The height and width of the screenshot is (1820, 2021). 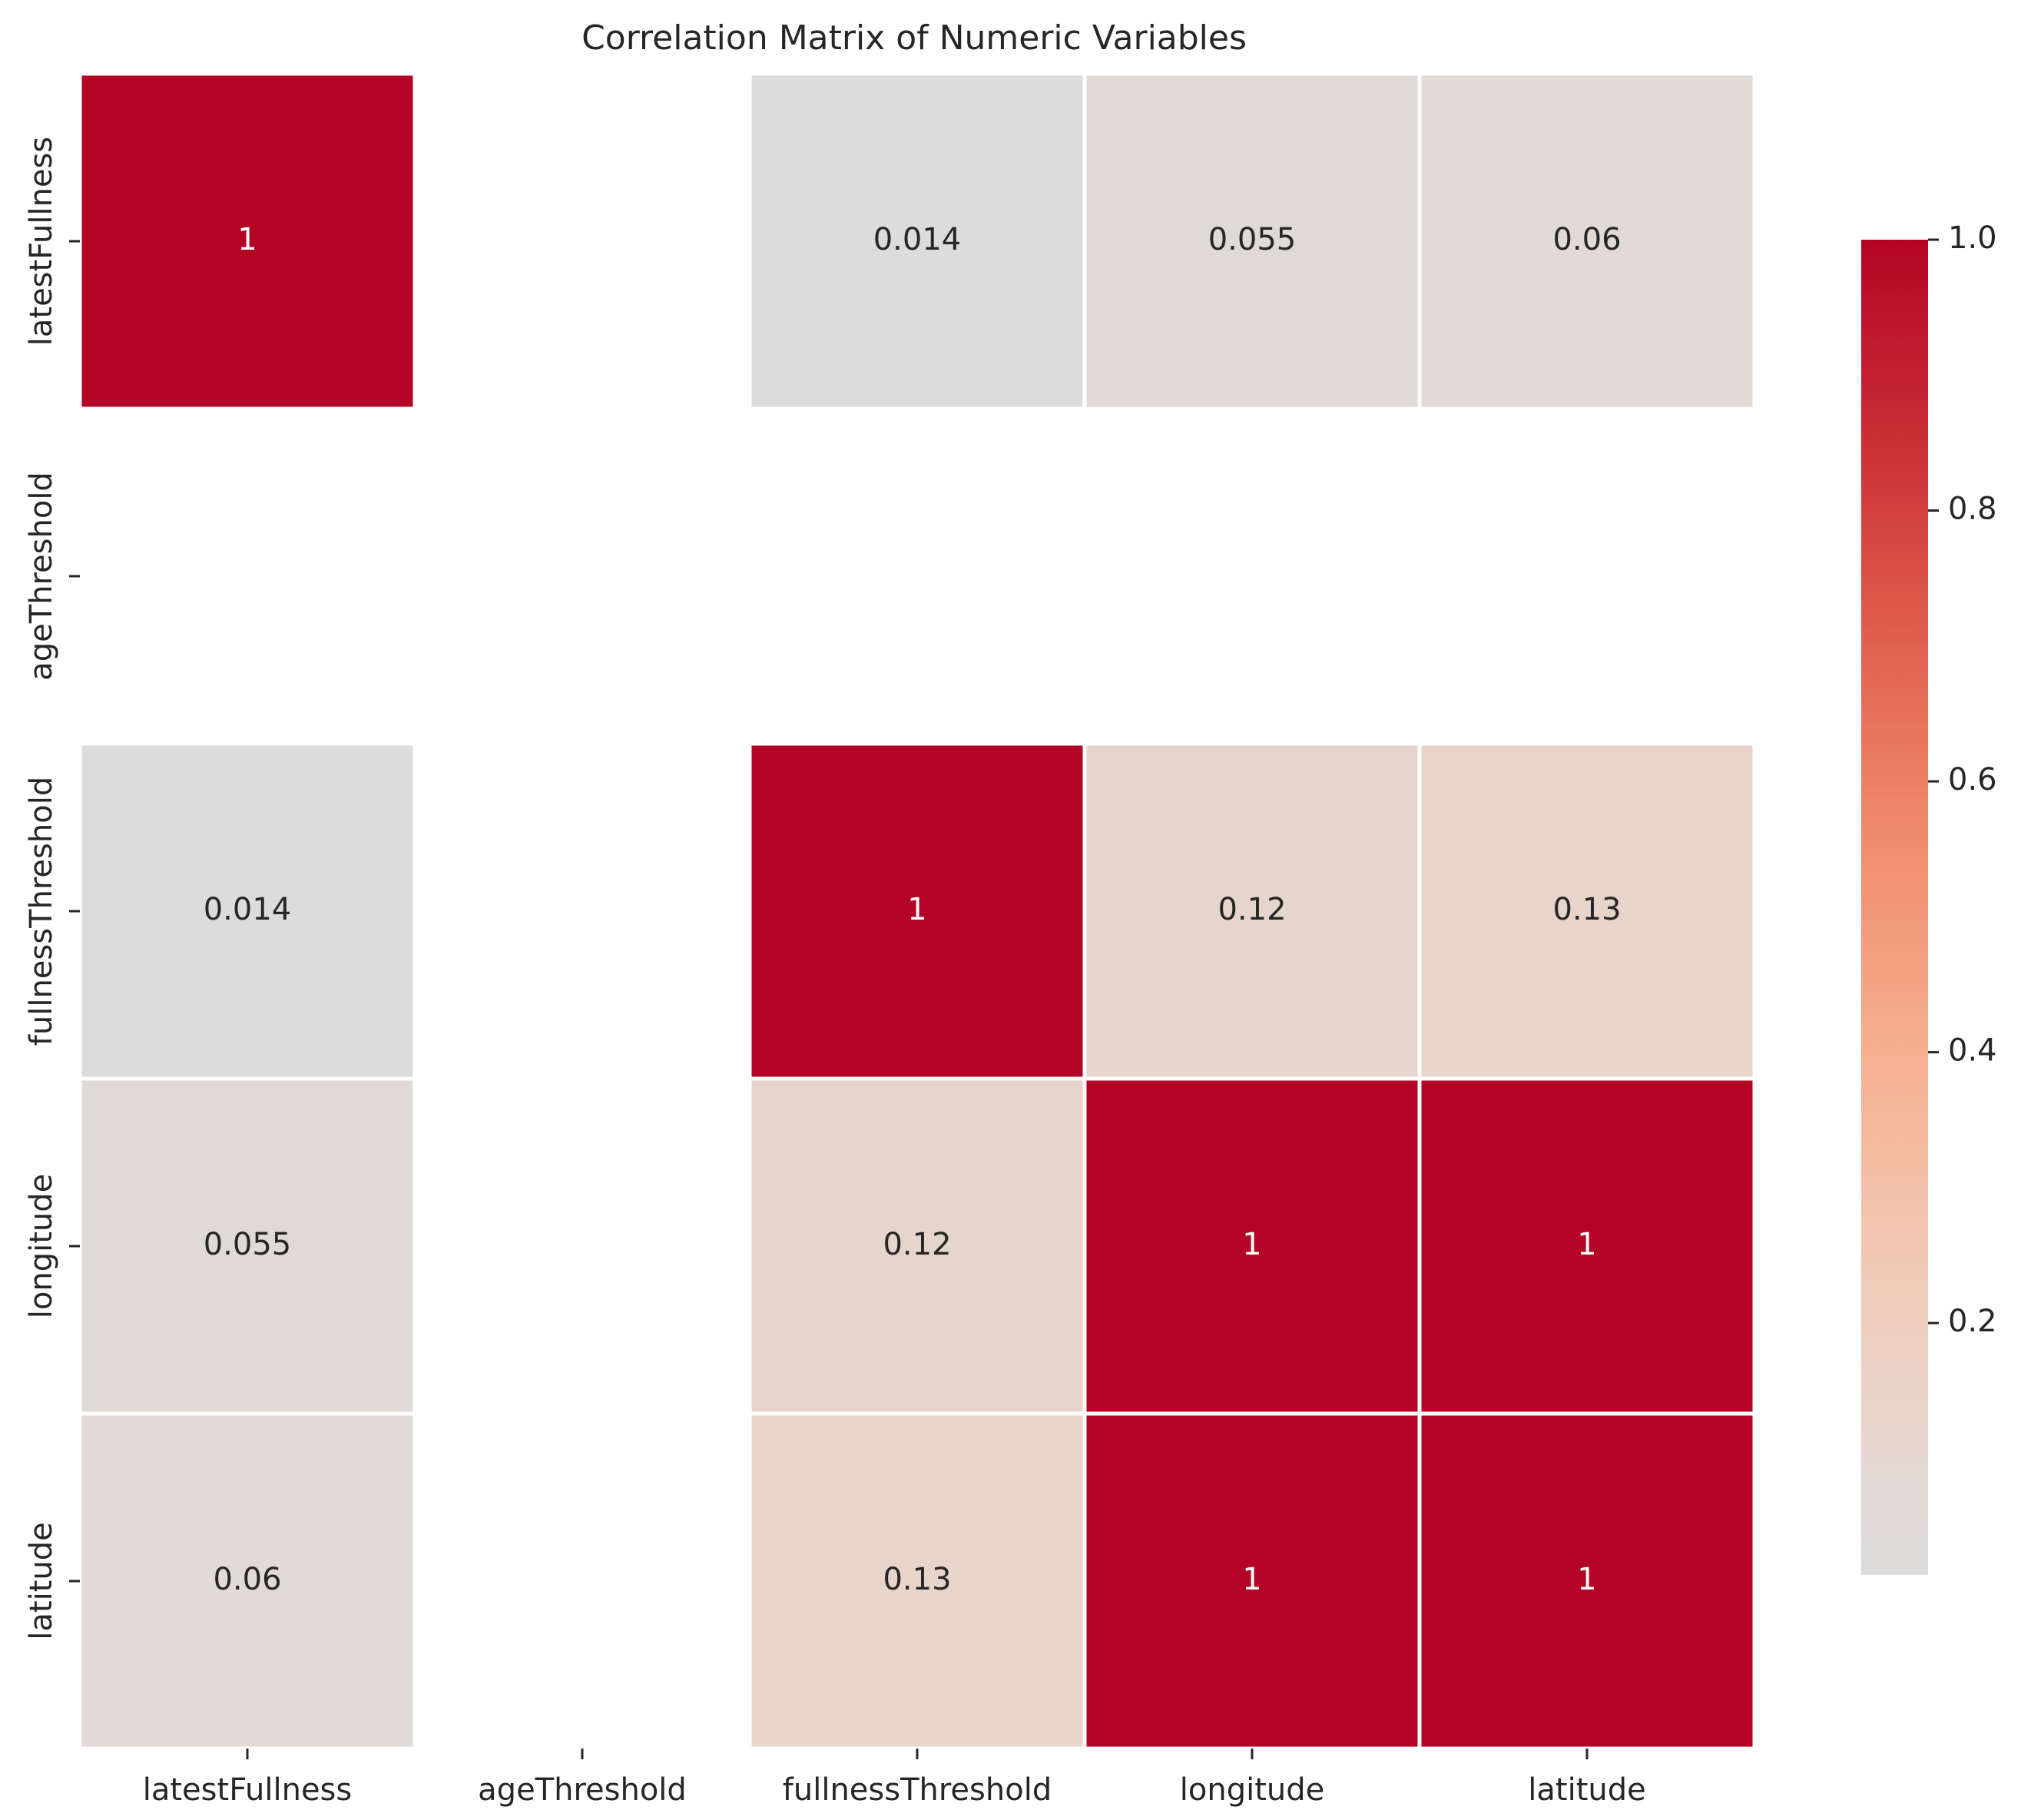 I want to click on colorbar-tick-label: 0.2, so click(x=1972, y=1321).